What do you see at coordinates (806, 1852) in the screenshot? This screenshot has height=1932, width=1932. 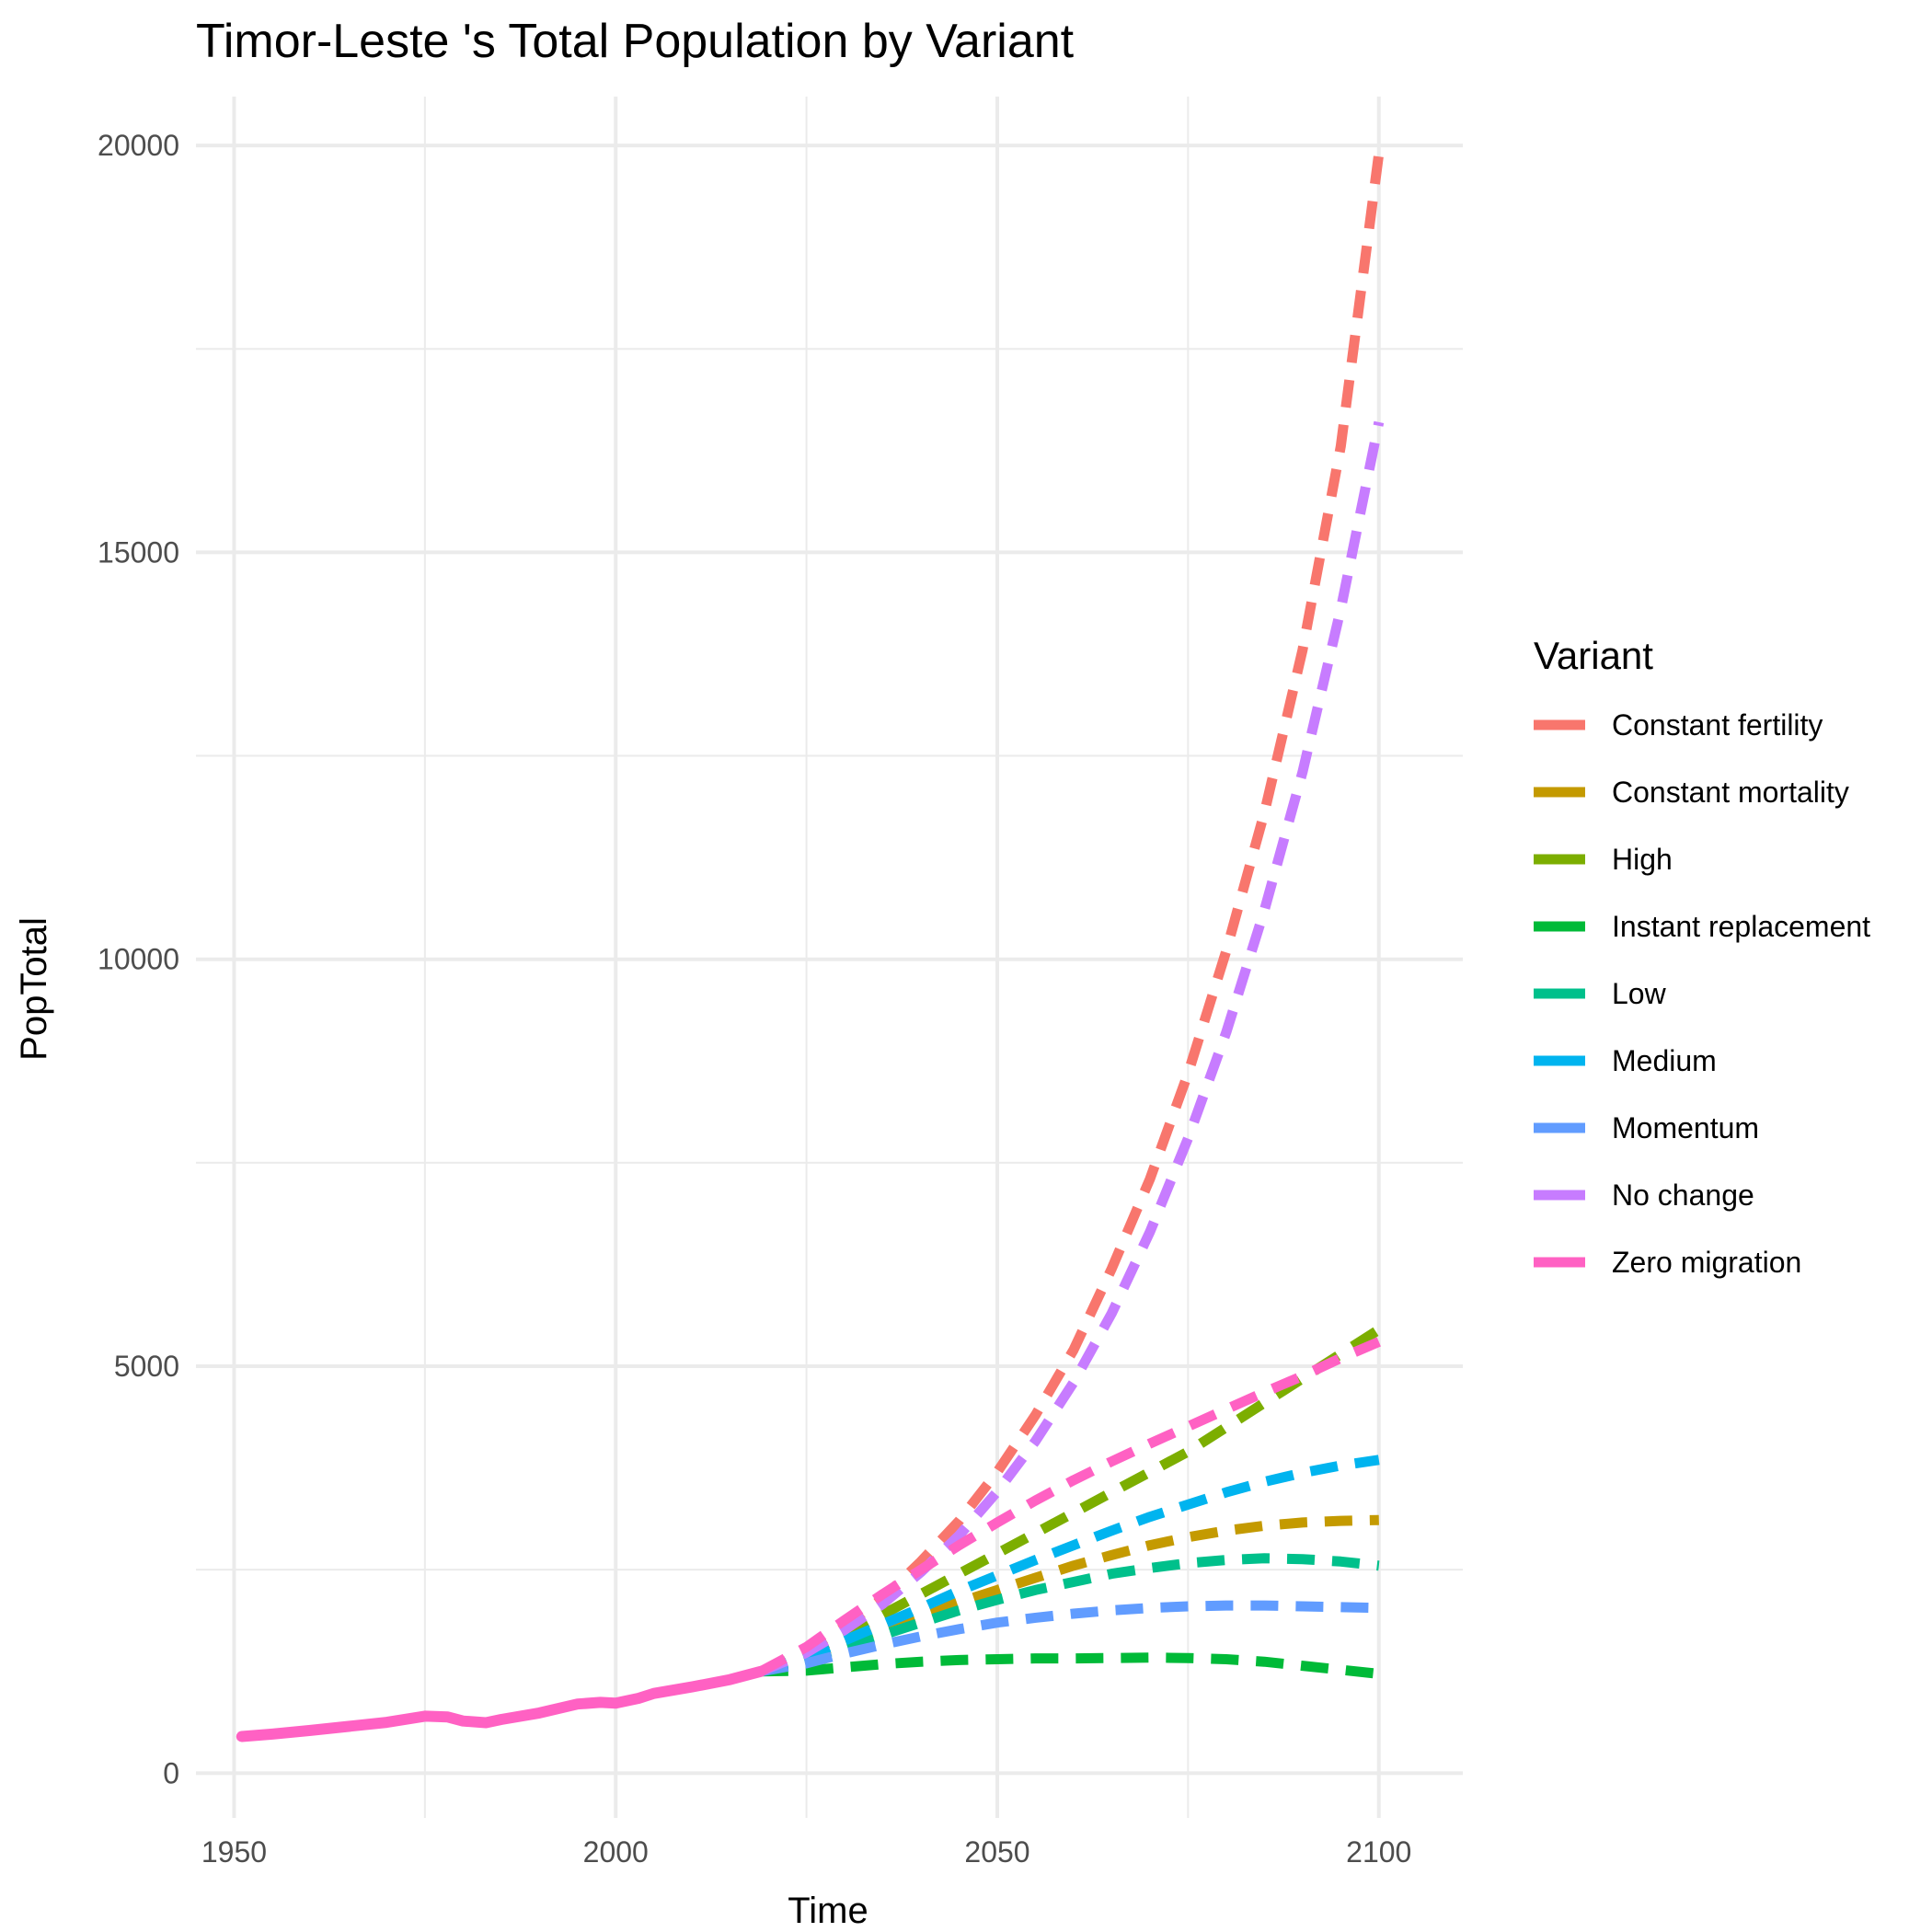 I see `x-axis-ticks: 1950 2000 2050 2100` at bounding box center [806, 1852].